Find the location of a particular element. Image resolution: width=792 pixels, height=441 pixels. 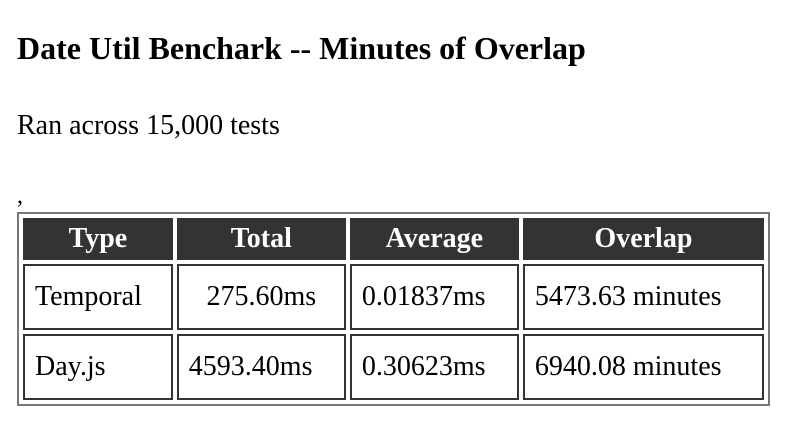

header-row: Type Total Average Overlap is located at coordinates (393, 239).